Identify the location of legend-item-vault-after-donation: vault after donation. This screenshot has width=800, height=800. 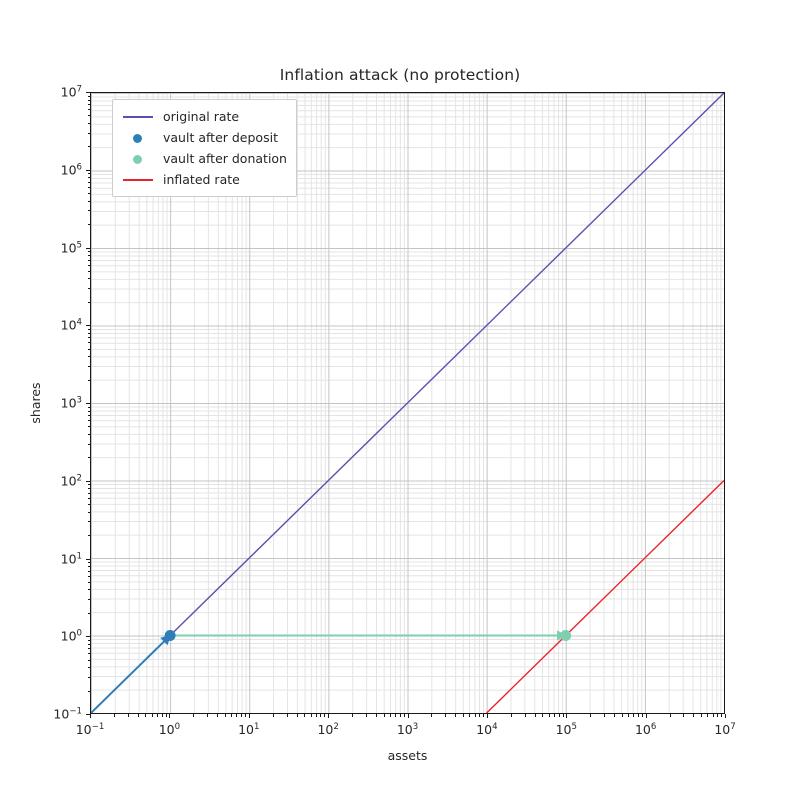
(204, 158).